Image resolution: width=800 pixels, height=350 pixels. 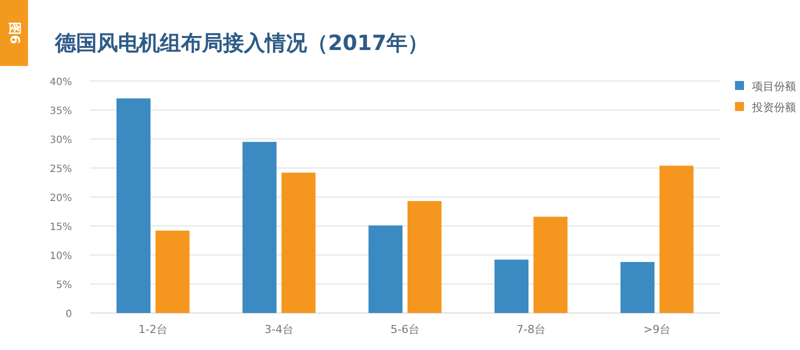 I want to click on x-tick-label: 5-6台, so click(x=405, y=329).